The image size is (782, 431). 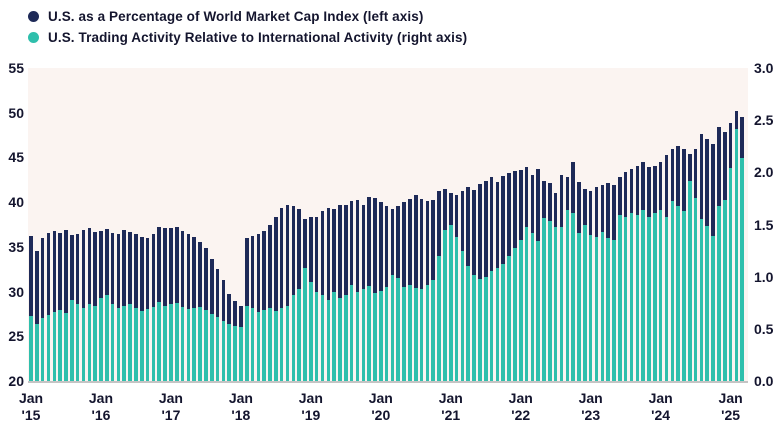 What do you see at coordinates (764, 276) in the screenshot?
I see `right-axis-tick-label: 1.0` at bounding box center [764, 276].